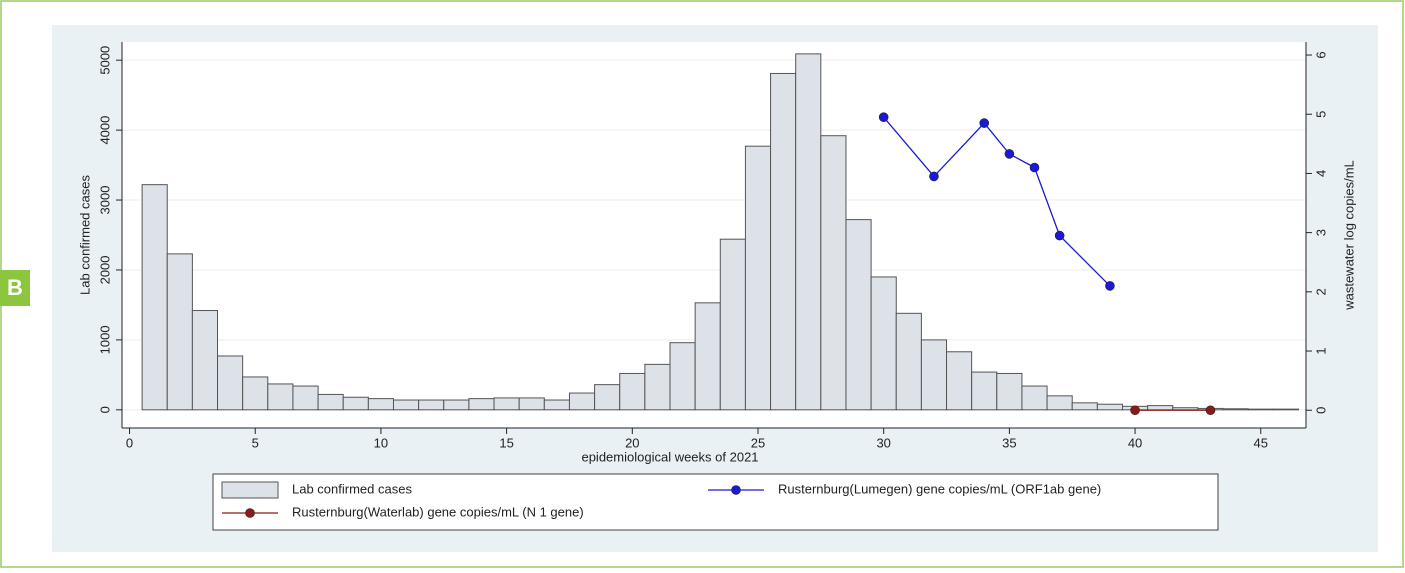  I want to click on y2-tick-label: 5, so click(1320, 114).